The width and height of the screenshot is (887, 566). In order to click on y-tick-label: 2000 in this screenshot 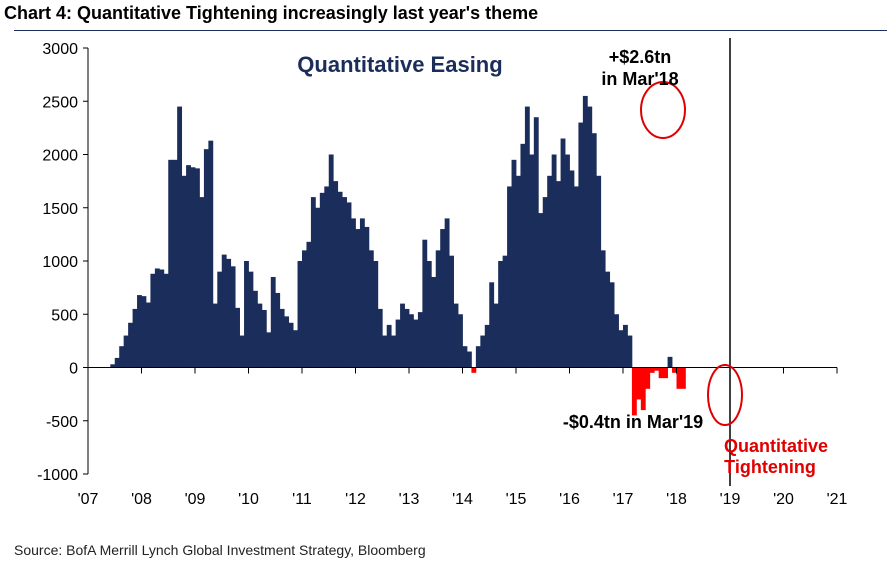, I will do `click(60, 156)`.